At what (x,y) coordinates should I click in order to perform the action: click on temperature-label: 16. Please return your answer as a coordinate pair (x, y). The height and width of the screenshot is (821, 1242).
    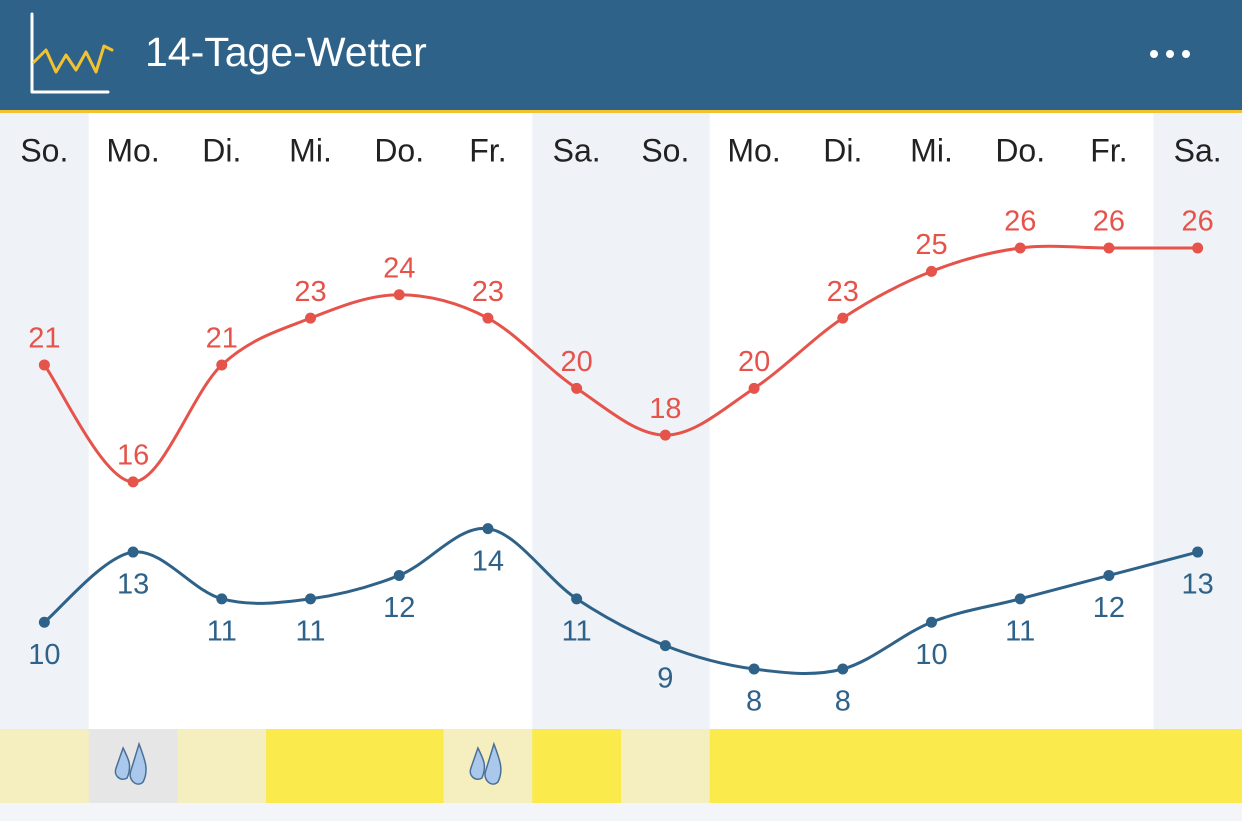
    Looking at the image, I should click on (133, 456).